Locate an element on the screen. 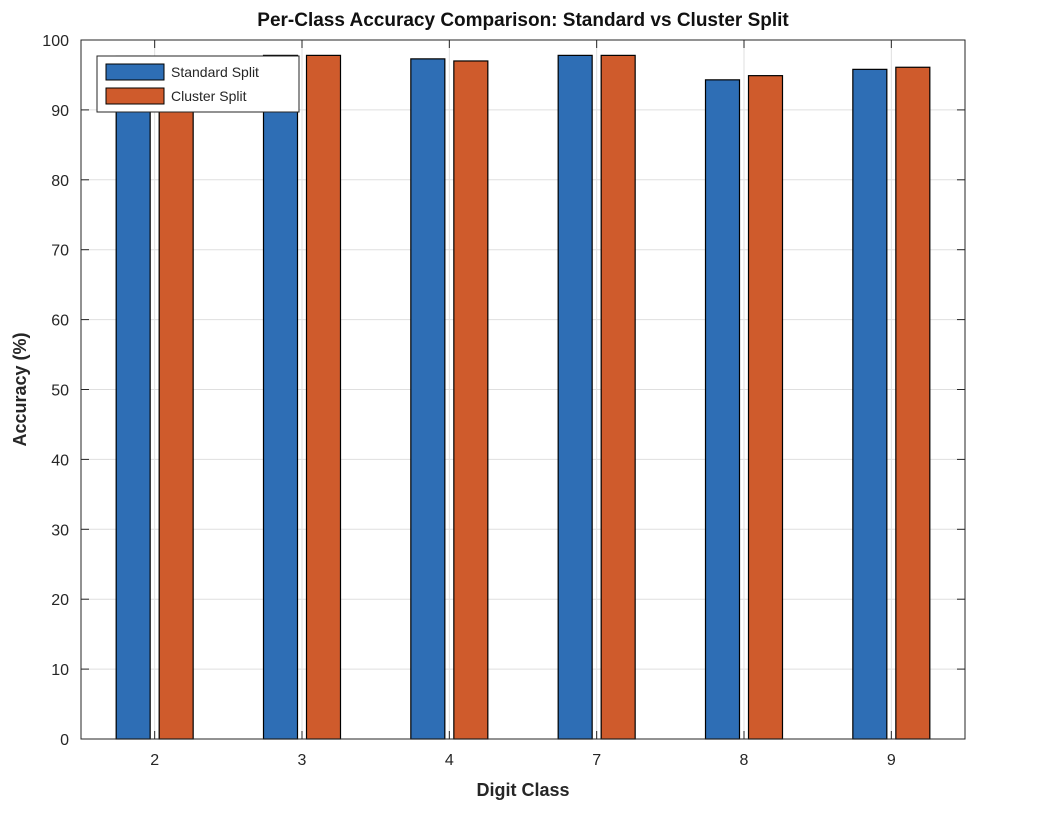  y-tick-label-60: 60 is located at coordinates (60, 321).